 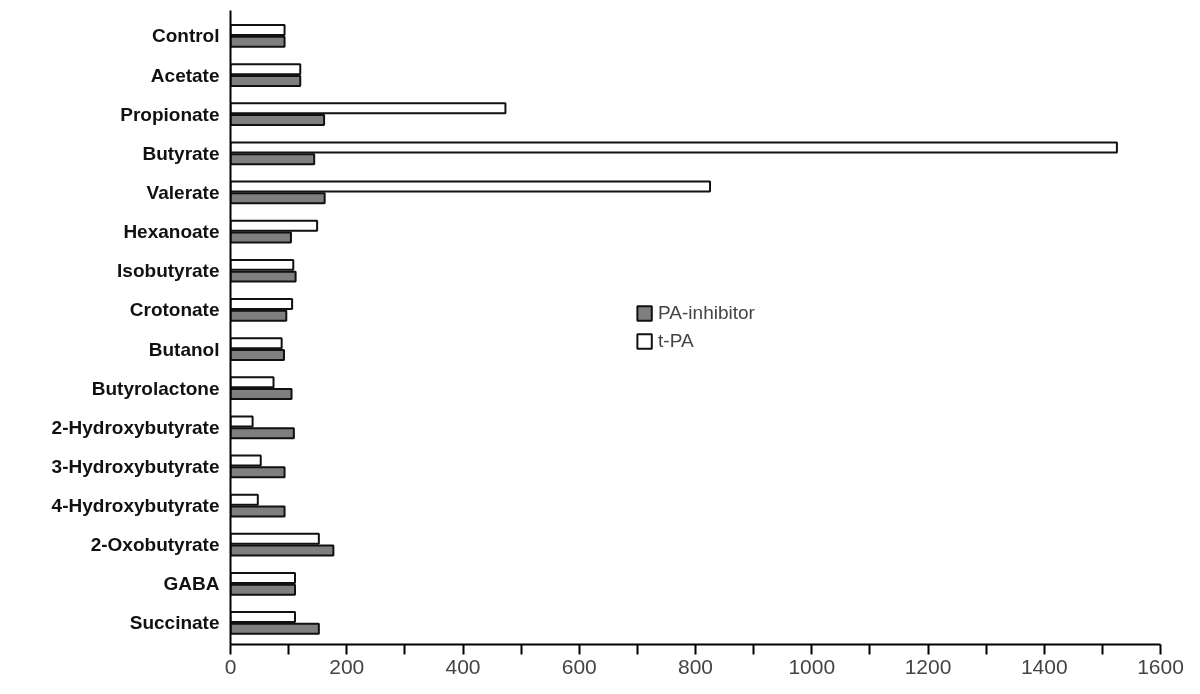 What do you see at coordinates (185, 75) in the screenshot?
I see `y-tick-label: Acetate` at bounding box center [185, 75].